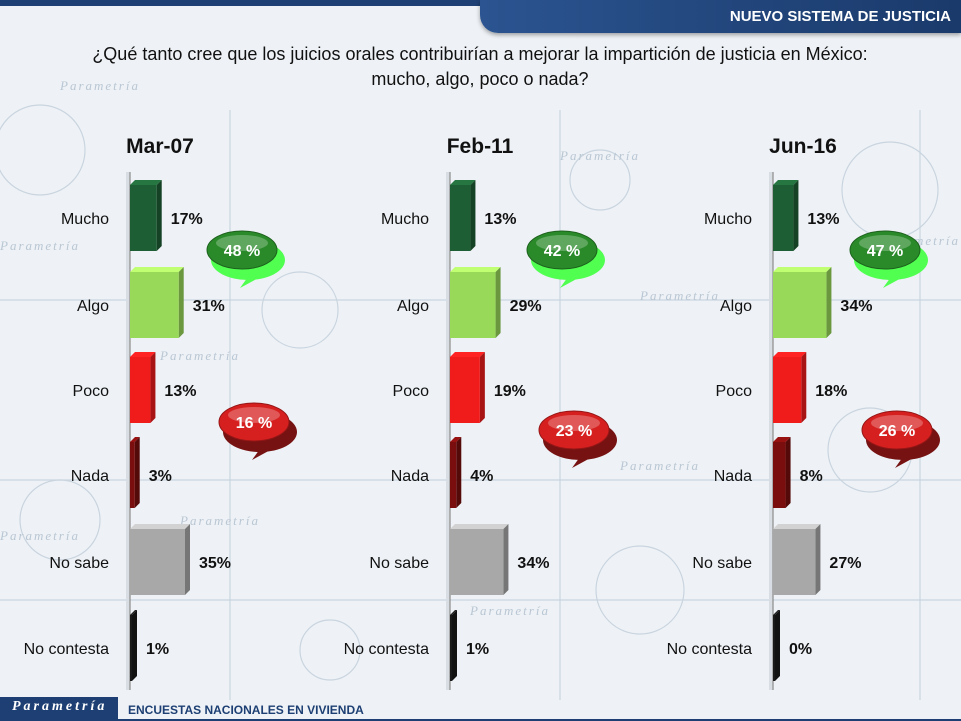 The image size is (961, 721). What do you see at coordinates (800, 649) in the screenshot?
I see `value-label: 0%` at bounding box center [800, 649].